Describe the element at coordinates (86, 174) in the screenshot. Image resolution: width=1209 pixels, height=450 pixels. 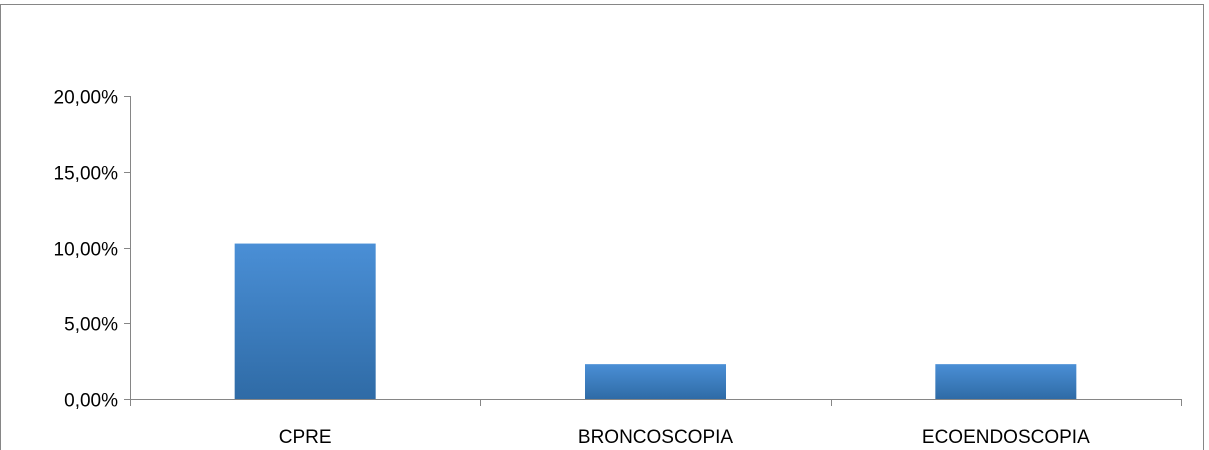
I see `y-tick-label: 15,00%` at that location.